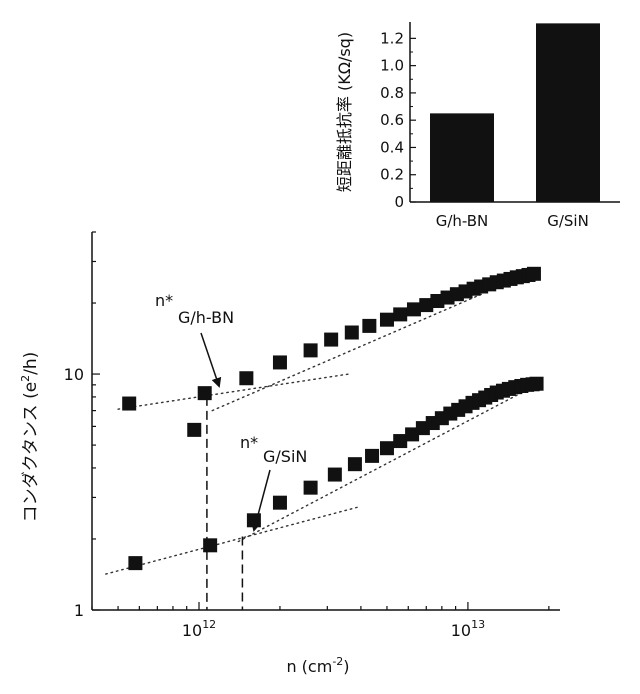 The width and height of the screenshot is (640, 694). Describe the element at coordinates (344, 112) in the screenshot. I see `bar-chart-y-axis-label: 短距離抵抗率 (KΩ/sq)` at that location.